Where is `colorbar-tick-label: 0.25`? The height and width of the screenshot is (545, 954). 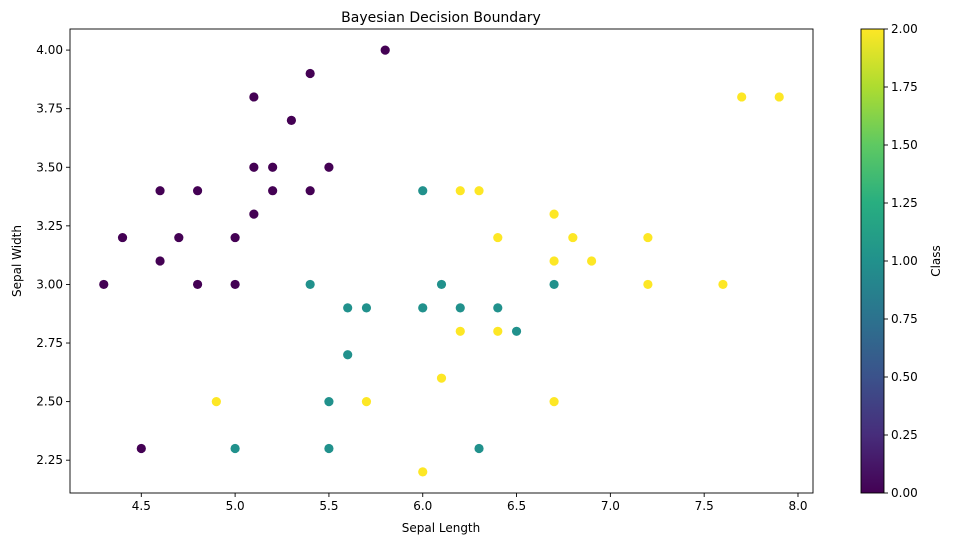 colorbar-tick-label: 0.25 is located at coordinates (904, 435).